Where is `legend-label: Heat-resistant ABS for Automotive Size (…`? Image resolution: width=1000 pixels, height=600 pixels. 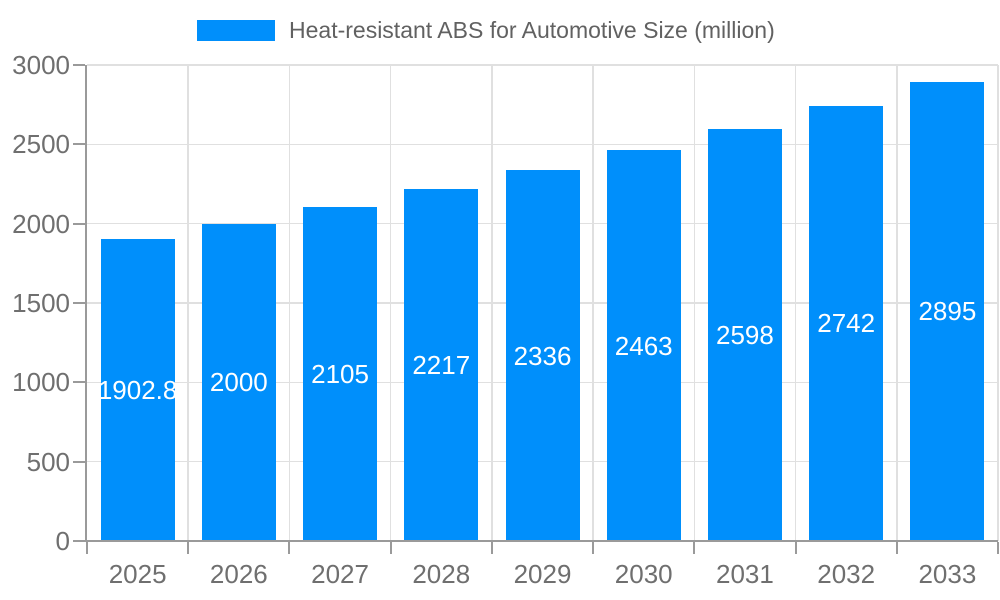
legend-label: Heat-resistant ABS for Automotive Size (… is located at coordinates (532, 29).